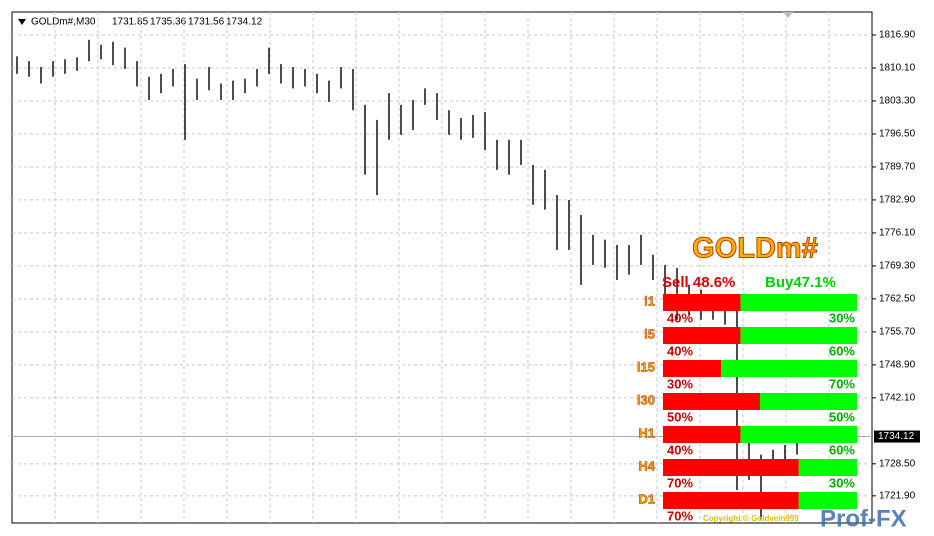 This screenshot has height=536, width=934. I want to click on menu-arrow, so click(22, 22).